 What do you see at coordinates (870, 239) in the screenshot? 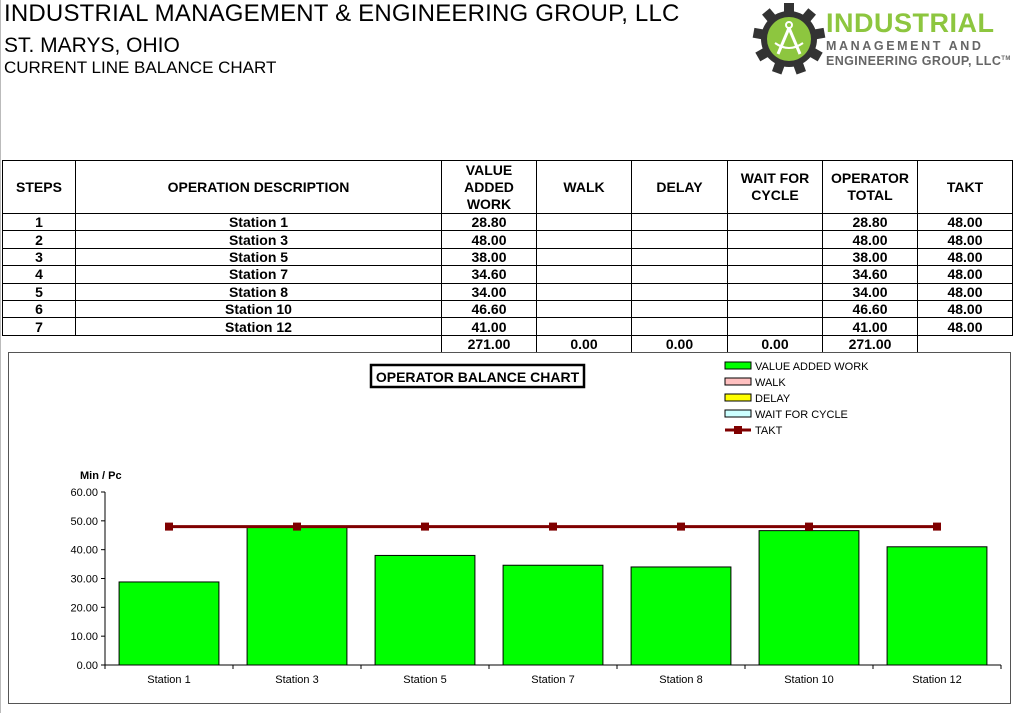
I see `operator-total-cell: 48.00` at bounding box center [870, 239].